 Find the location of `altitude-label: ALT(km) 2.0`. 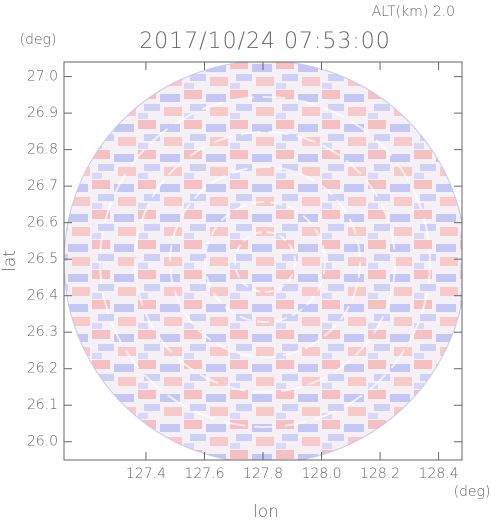

altitude-label: ALT(km) 2.0 is located at coordinates (413, 12).